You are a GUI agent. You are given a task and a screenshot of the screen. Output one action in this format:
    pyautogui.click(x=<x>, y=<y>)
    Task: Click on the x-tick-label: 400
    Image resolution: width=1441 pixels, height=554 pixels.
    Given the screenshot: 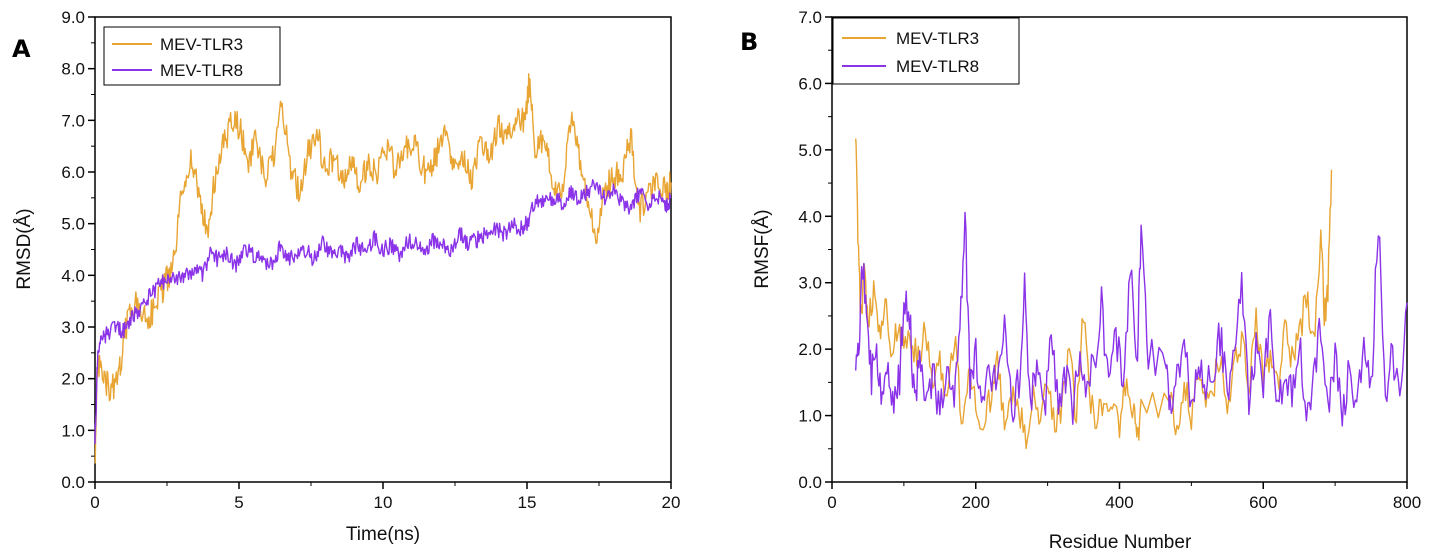 What is the action you would take?
    pyautogui.click(x=1119, y=502)
    